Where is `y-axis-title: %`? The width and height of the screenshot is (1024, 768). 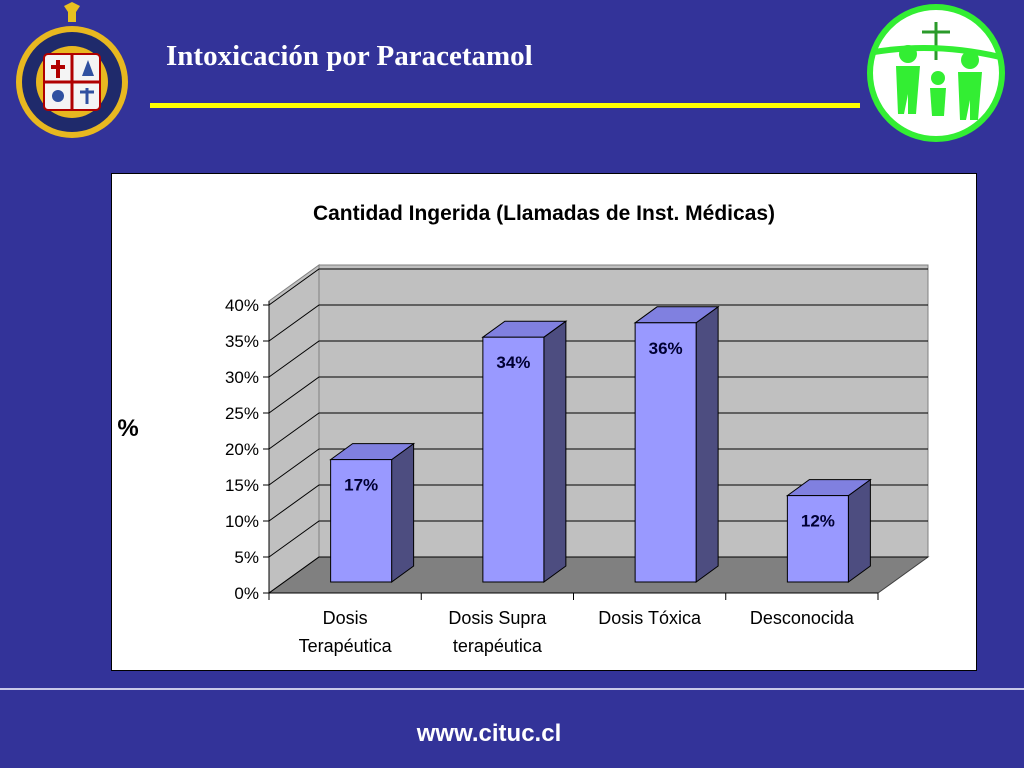
y-axis-title: % is located at coordinates (127, 428).